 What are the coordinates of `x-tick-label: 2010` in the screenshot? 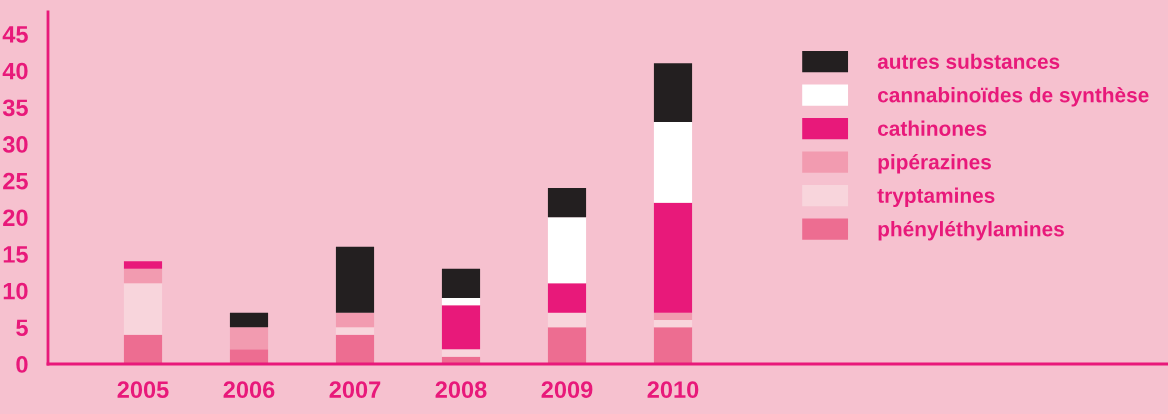 It's located at (673, 390).